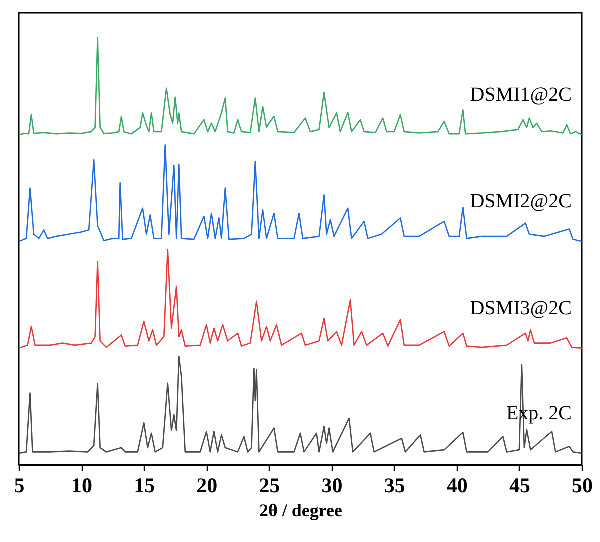 The width and height of the screenshot is (600, 542). What do you see at coordinates (521, 201) in the screenshot?
I see `series-label: DSMI2@2C` at bounding box center [521, 201].